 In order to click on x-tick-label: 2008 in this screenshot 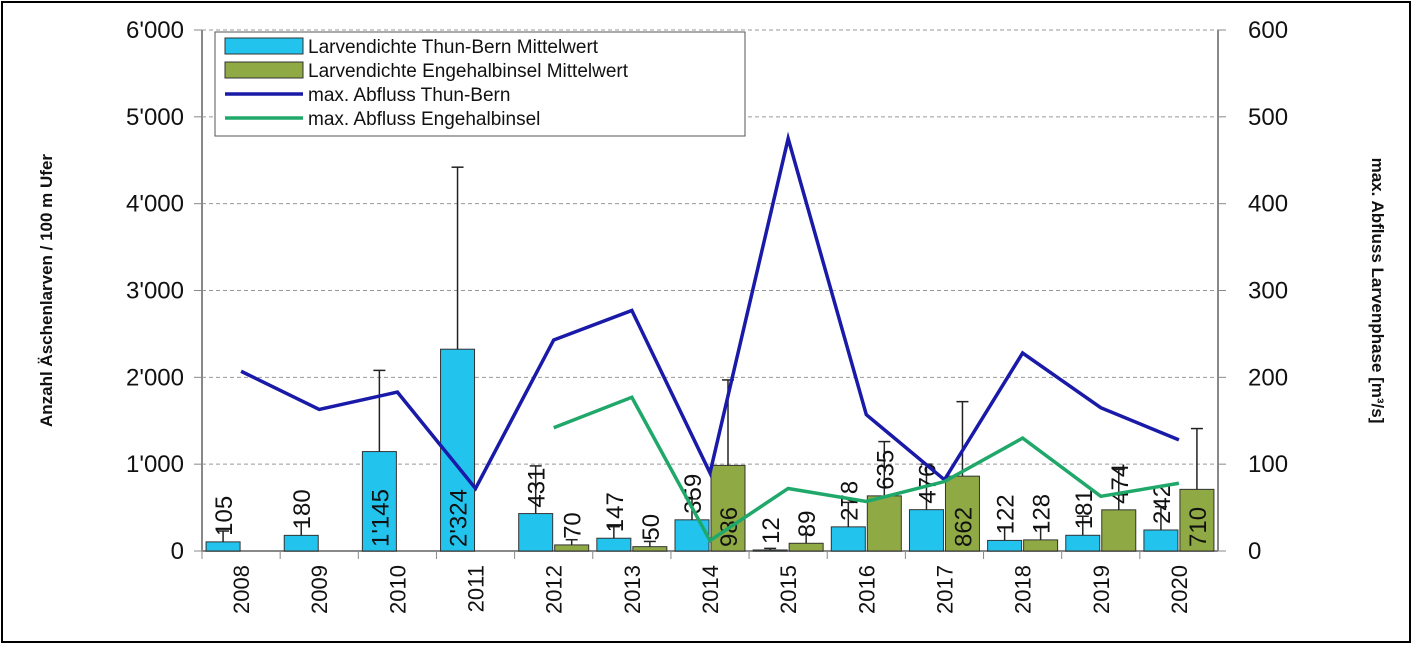, I will do `click(241, 589)`.